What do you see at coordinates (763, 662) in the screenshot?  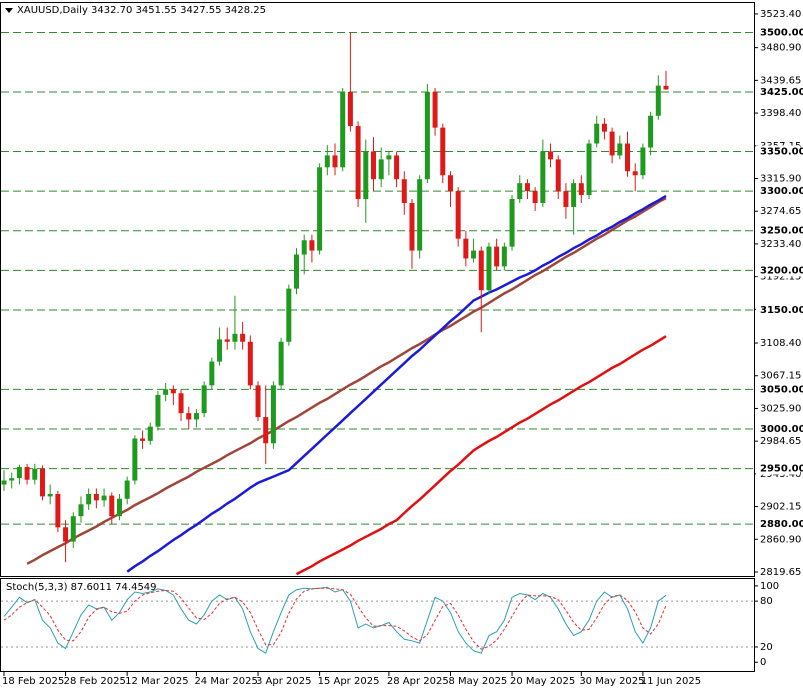 I see `y-tick-label: 0` at bounding box center [763, 662].